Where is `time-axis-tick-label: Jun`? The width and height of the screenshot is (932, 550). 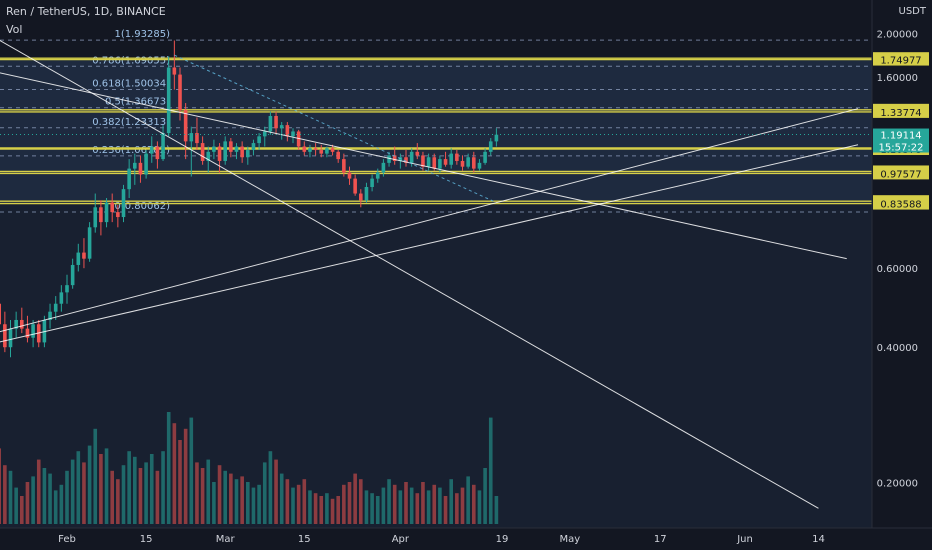
time-axis-tick-label: Jun is located at coordinates (744, 539).